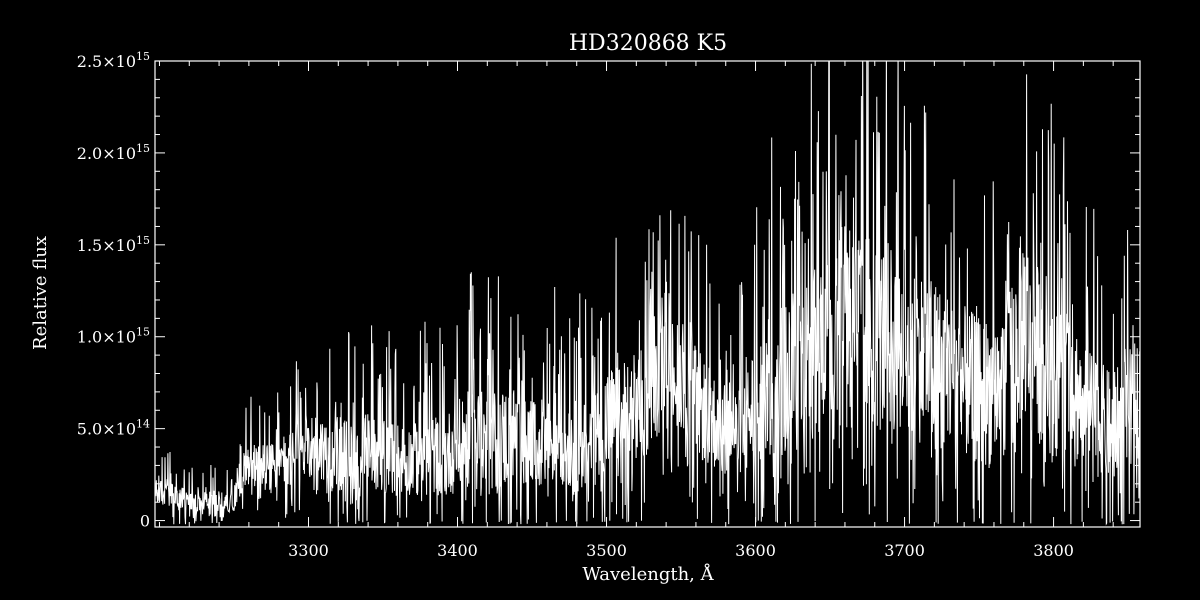  Describe the element at coordinates (1053, 550) in the screenshot. I see `x-tick-label: 3800` at that location.